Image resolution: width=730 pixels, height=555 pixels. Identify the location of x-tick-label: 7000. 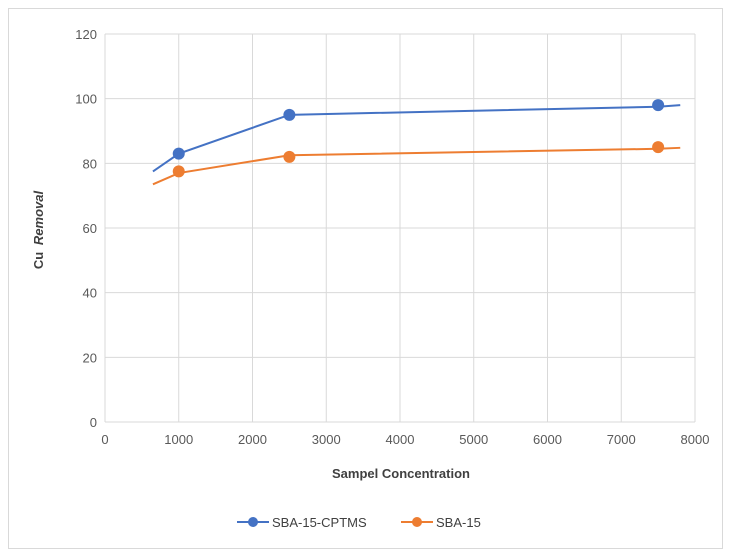
(621, 439).